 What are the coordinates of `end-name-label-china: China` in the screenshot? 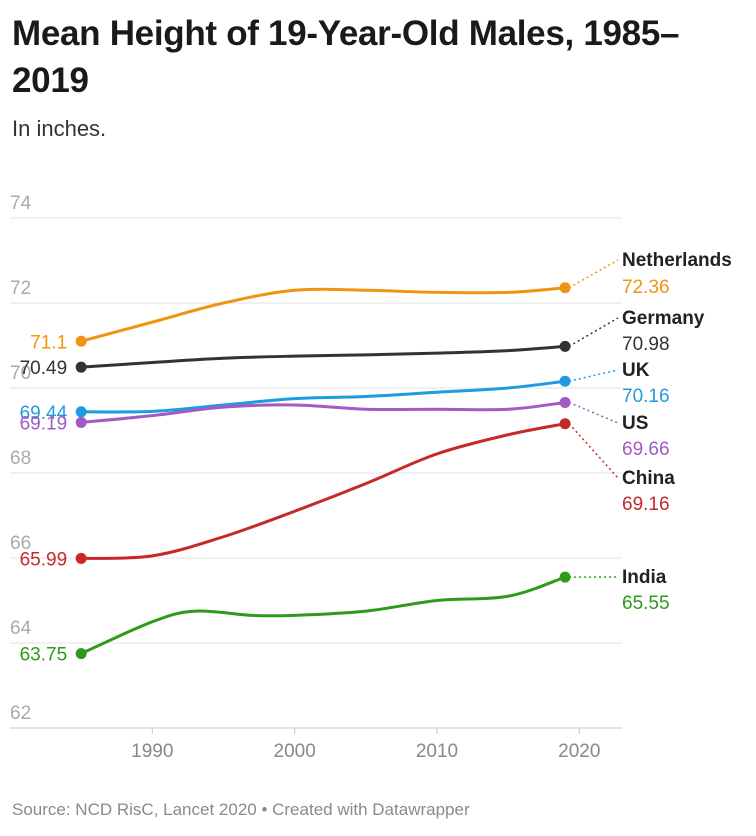 It's located at (648, 478).